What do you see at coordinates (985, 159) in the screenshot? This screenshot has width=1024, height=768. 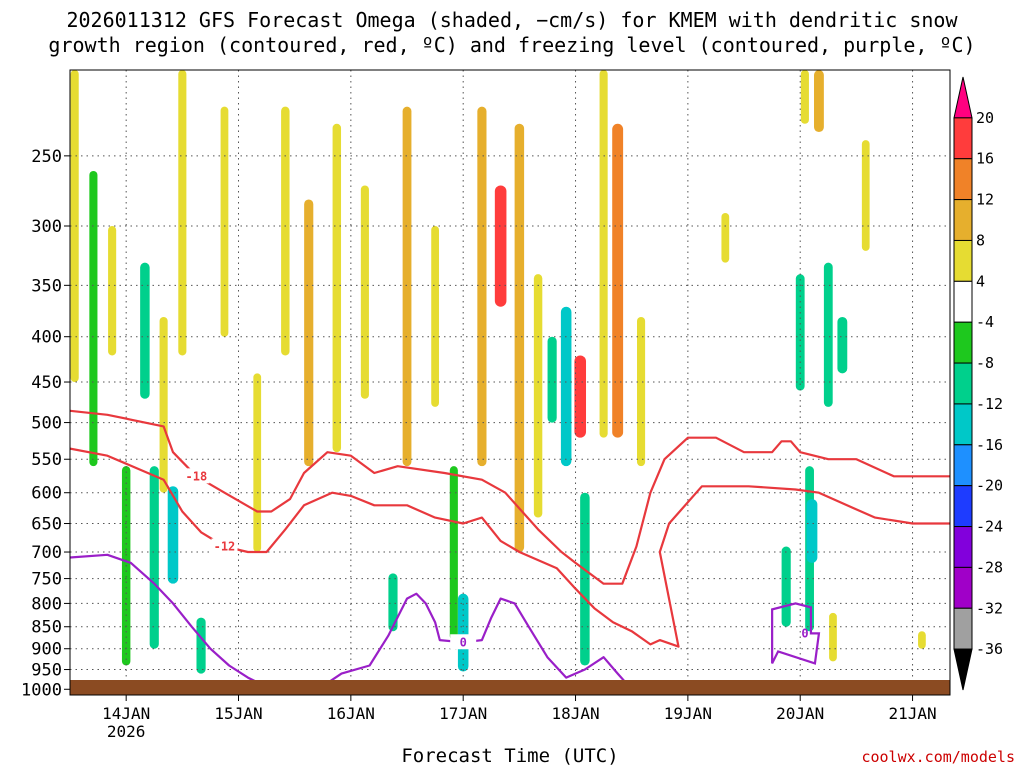 I see `colorbar-label: 16` at bounding box center [985, 159].